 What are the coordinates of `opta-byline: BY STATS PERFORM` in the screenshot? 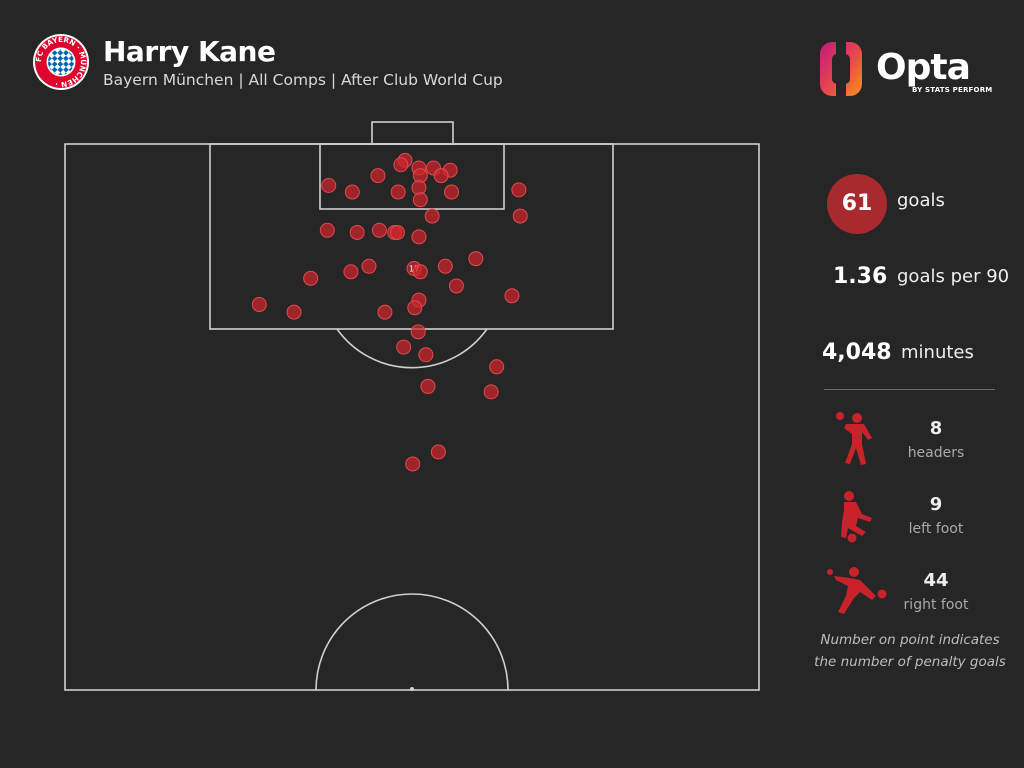 It's located at (952, 90).